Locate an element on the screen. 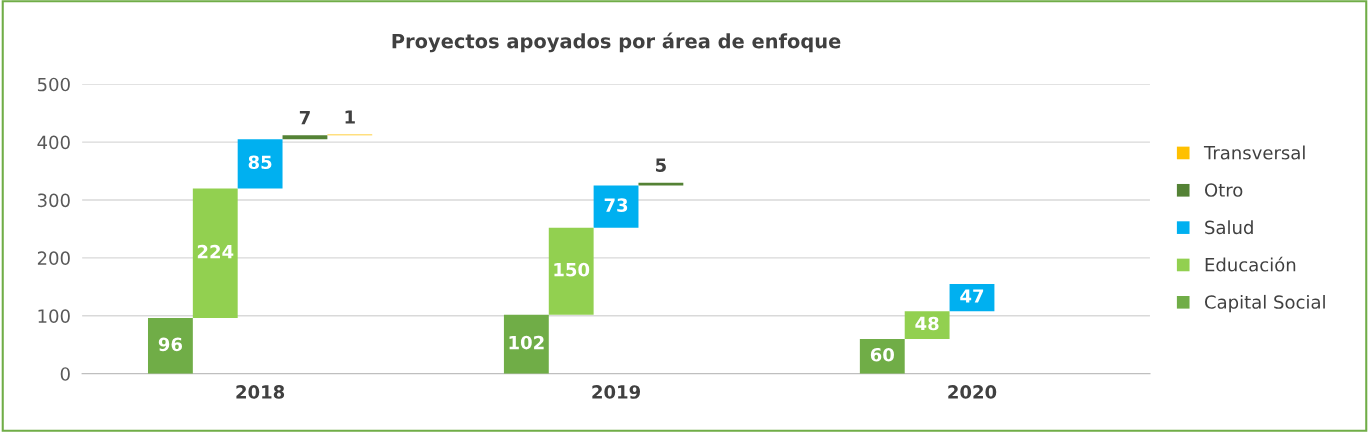  x-tick-label: 2020 is located at coordinates (972, 392).